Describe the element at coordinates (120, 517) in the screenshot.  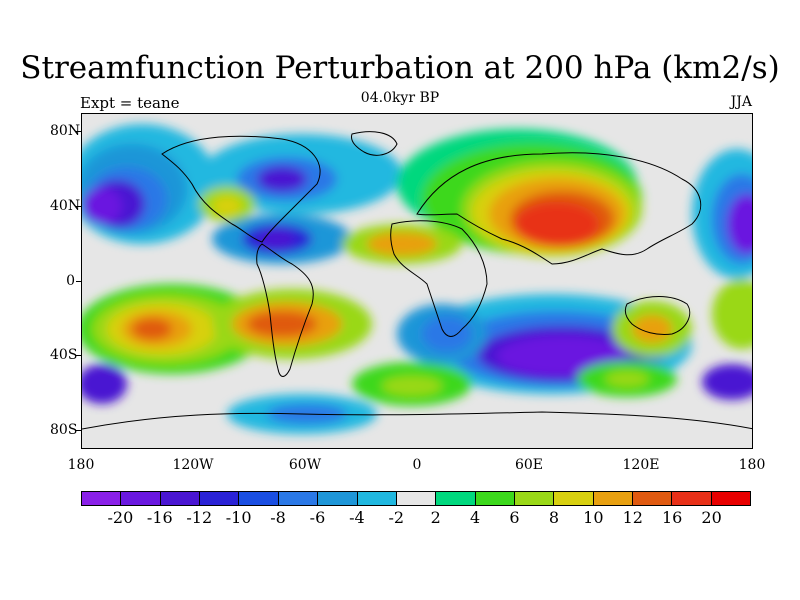
I see `colorbar-label: -20` at that location.